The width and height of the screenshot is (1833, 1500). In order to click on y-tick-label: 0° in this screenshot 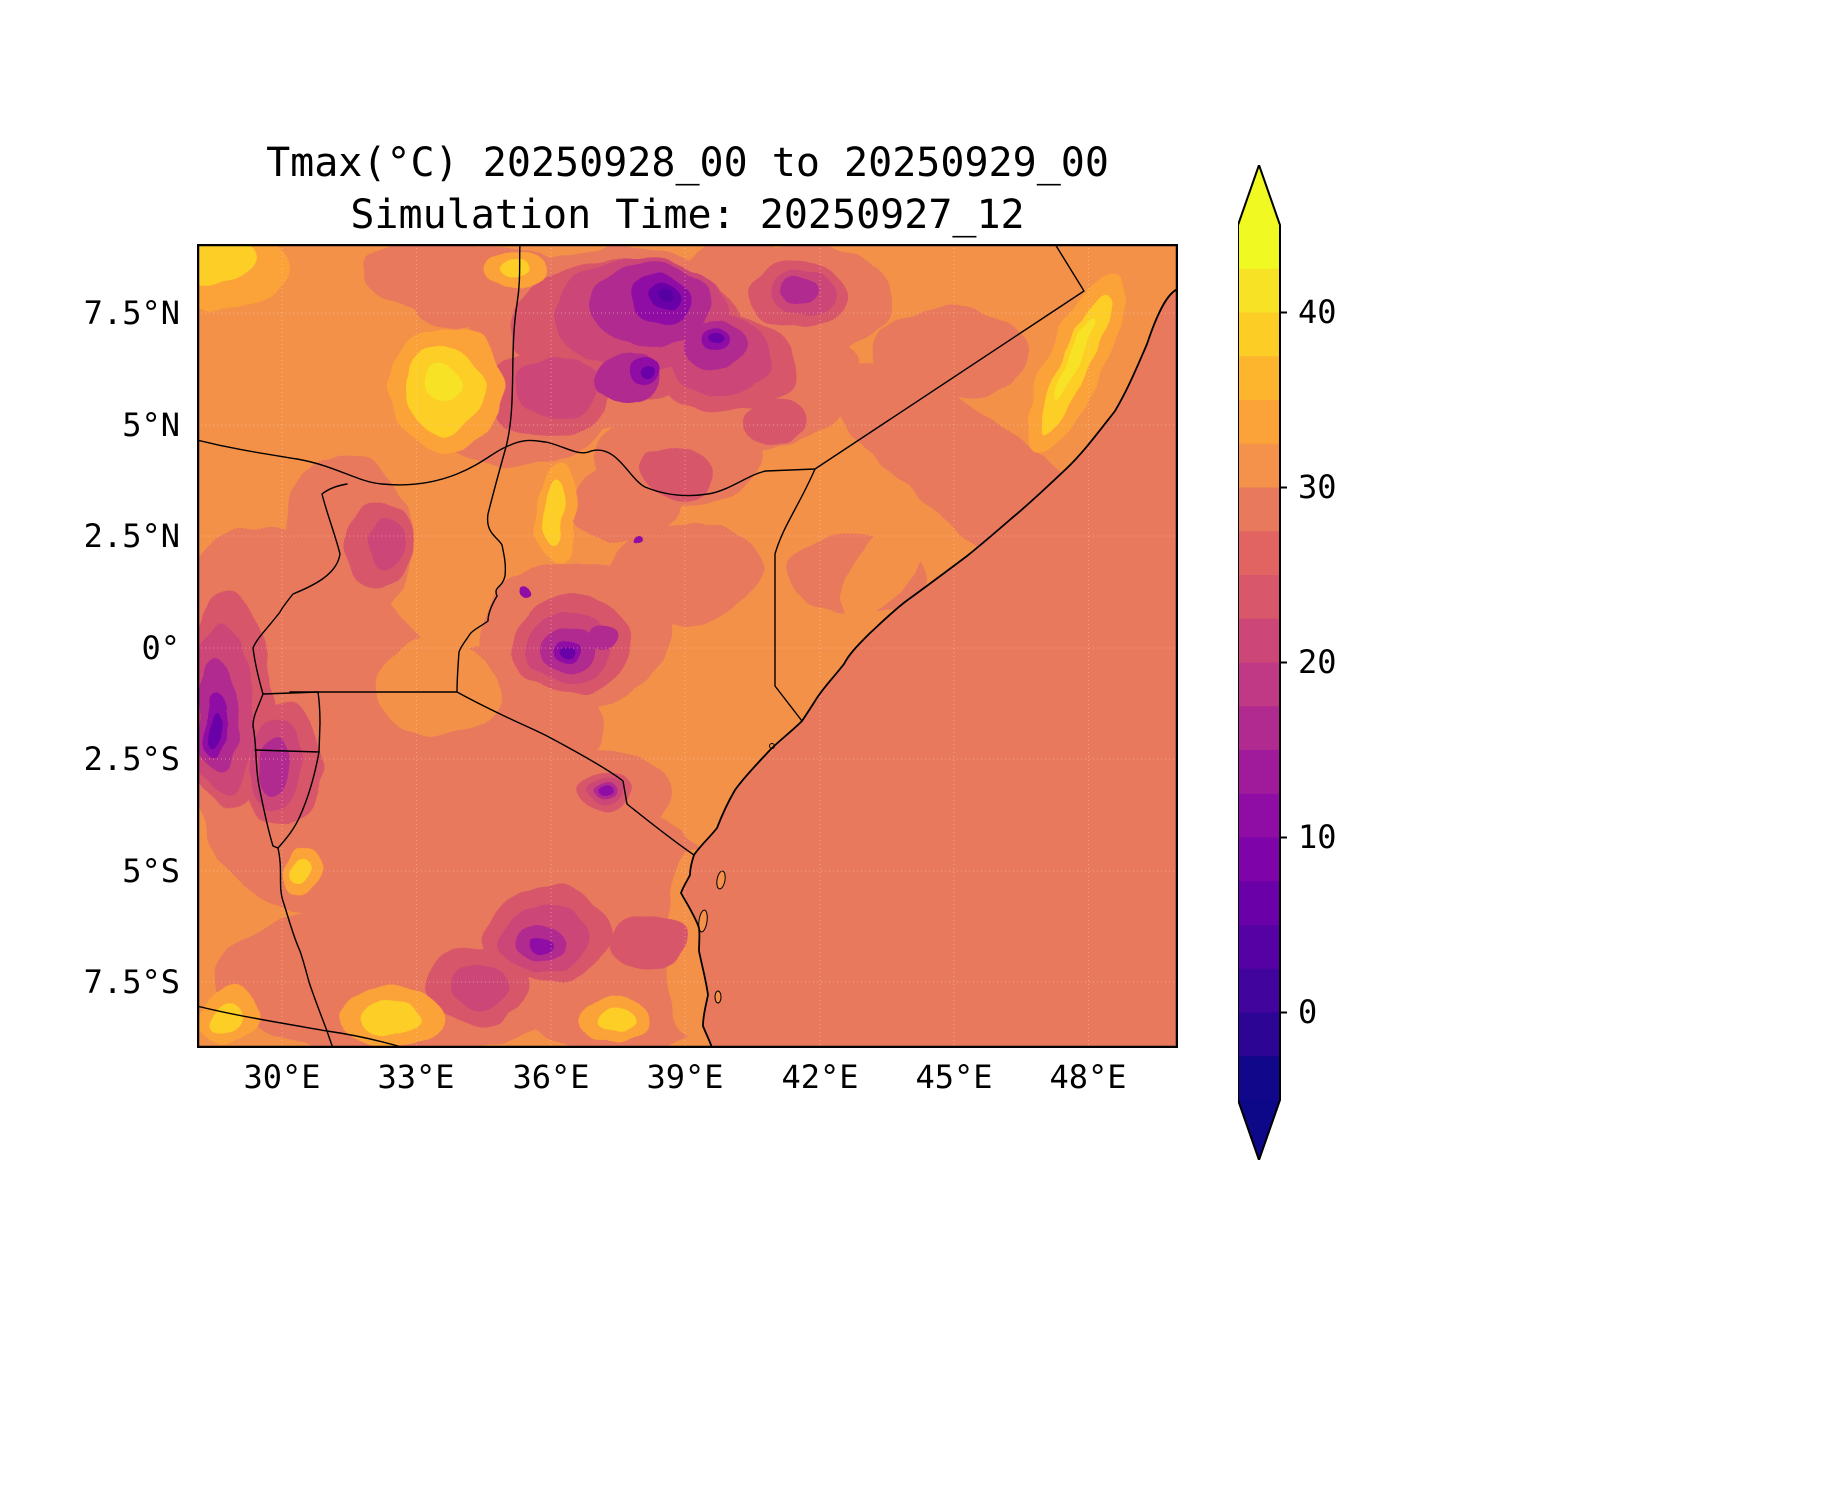, I will do `click(160, 648)`.